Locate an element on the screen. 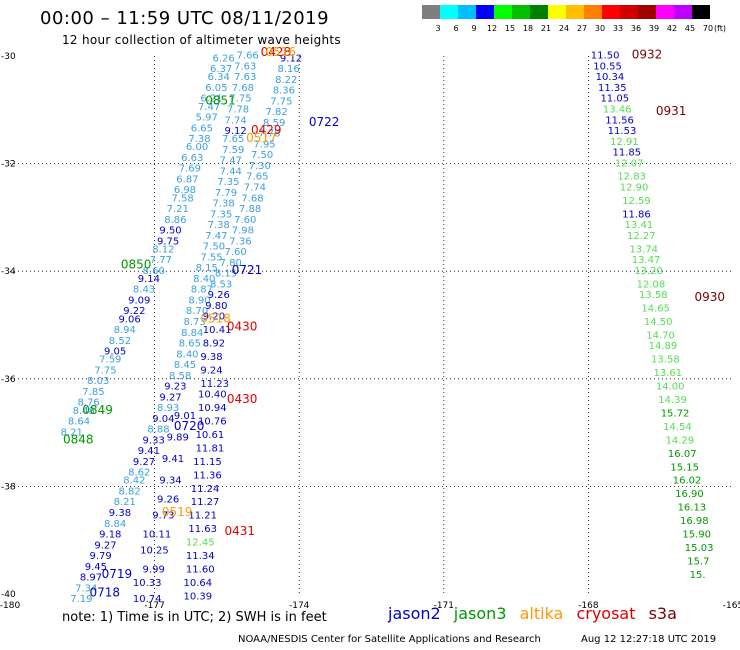 The height and width of the screenshot is (650, 740). wave-height-value: 9.12 is located at coordinates (235, 131).